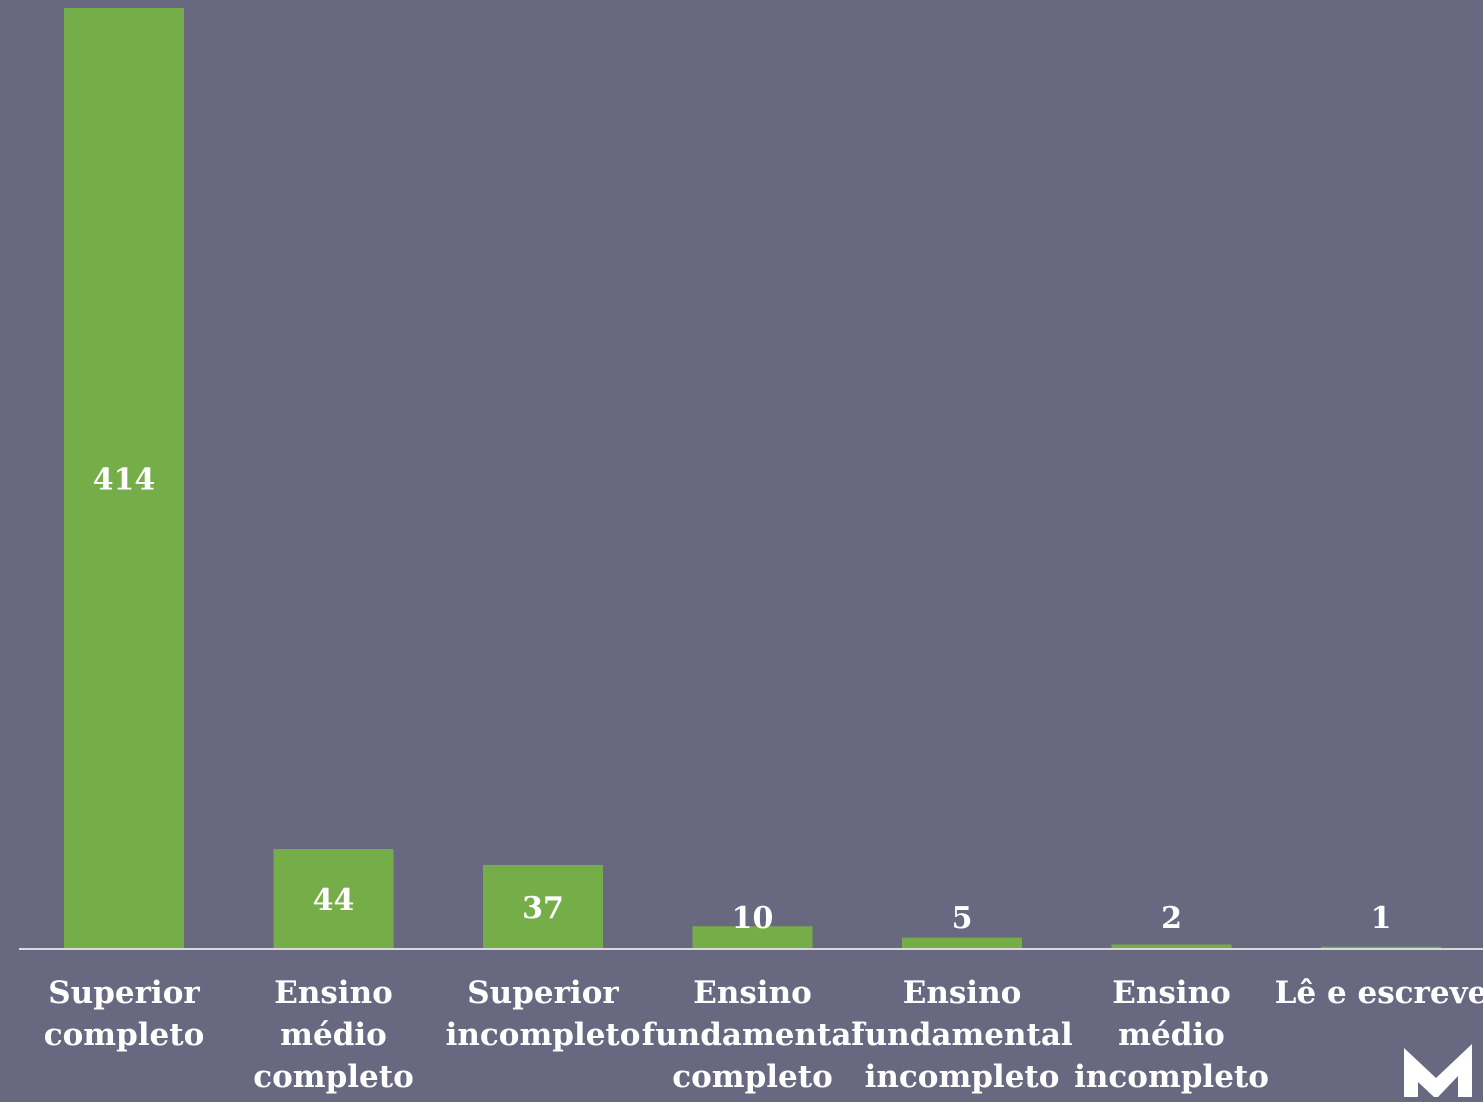 This screenshot has width=1483, height=1102. What do you see at coordinates (753, 918) in the screenshot?
I see `bar-value-label: 10` at bounding box center [753, 918].